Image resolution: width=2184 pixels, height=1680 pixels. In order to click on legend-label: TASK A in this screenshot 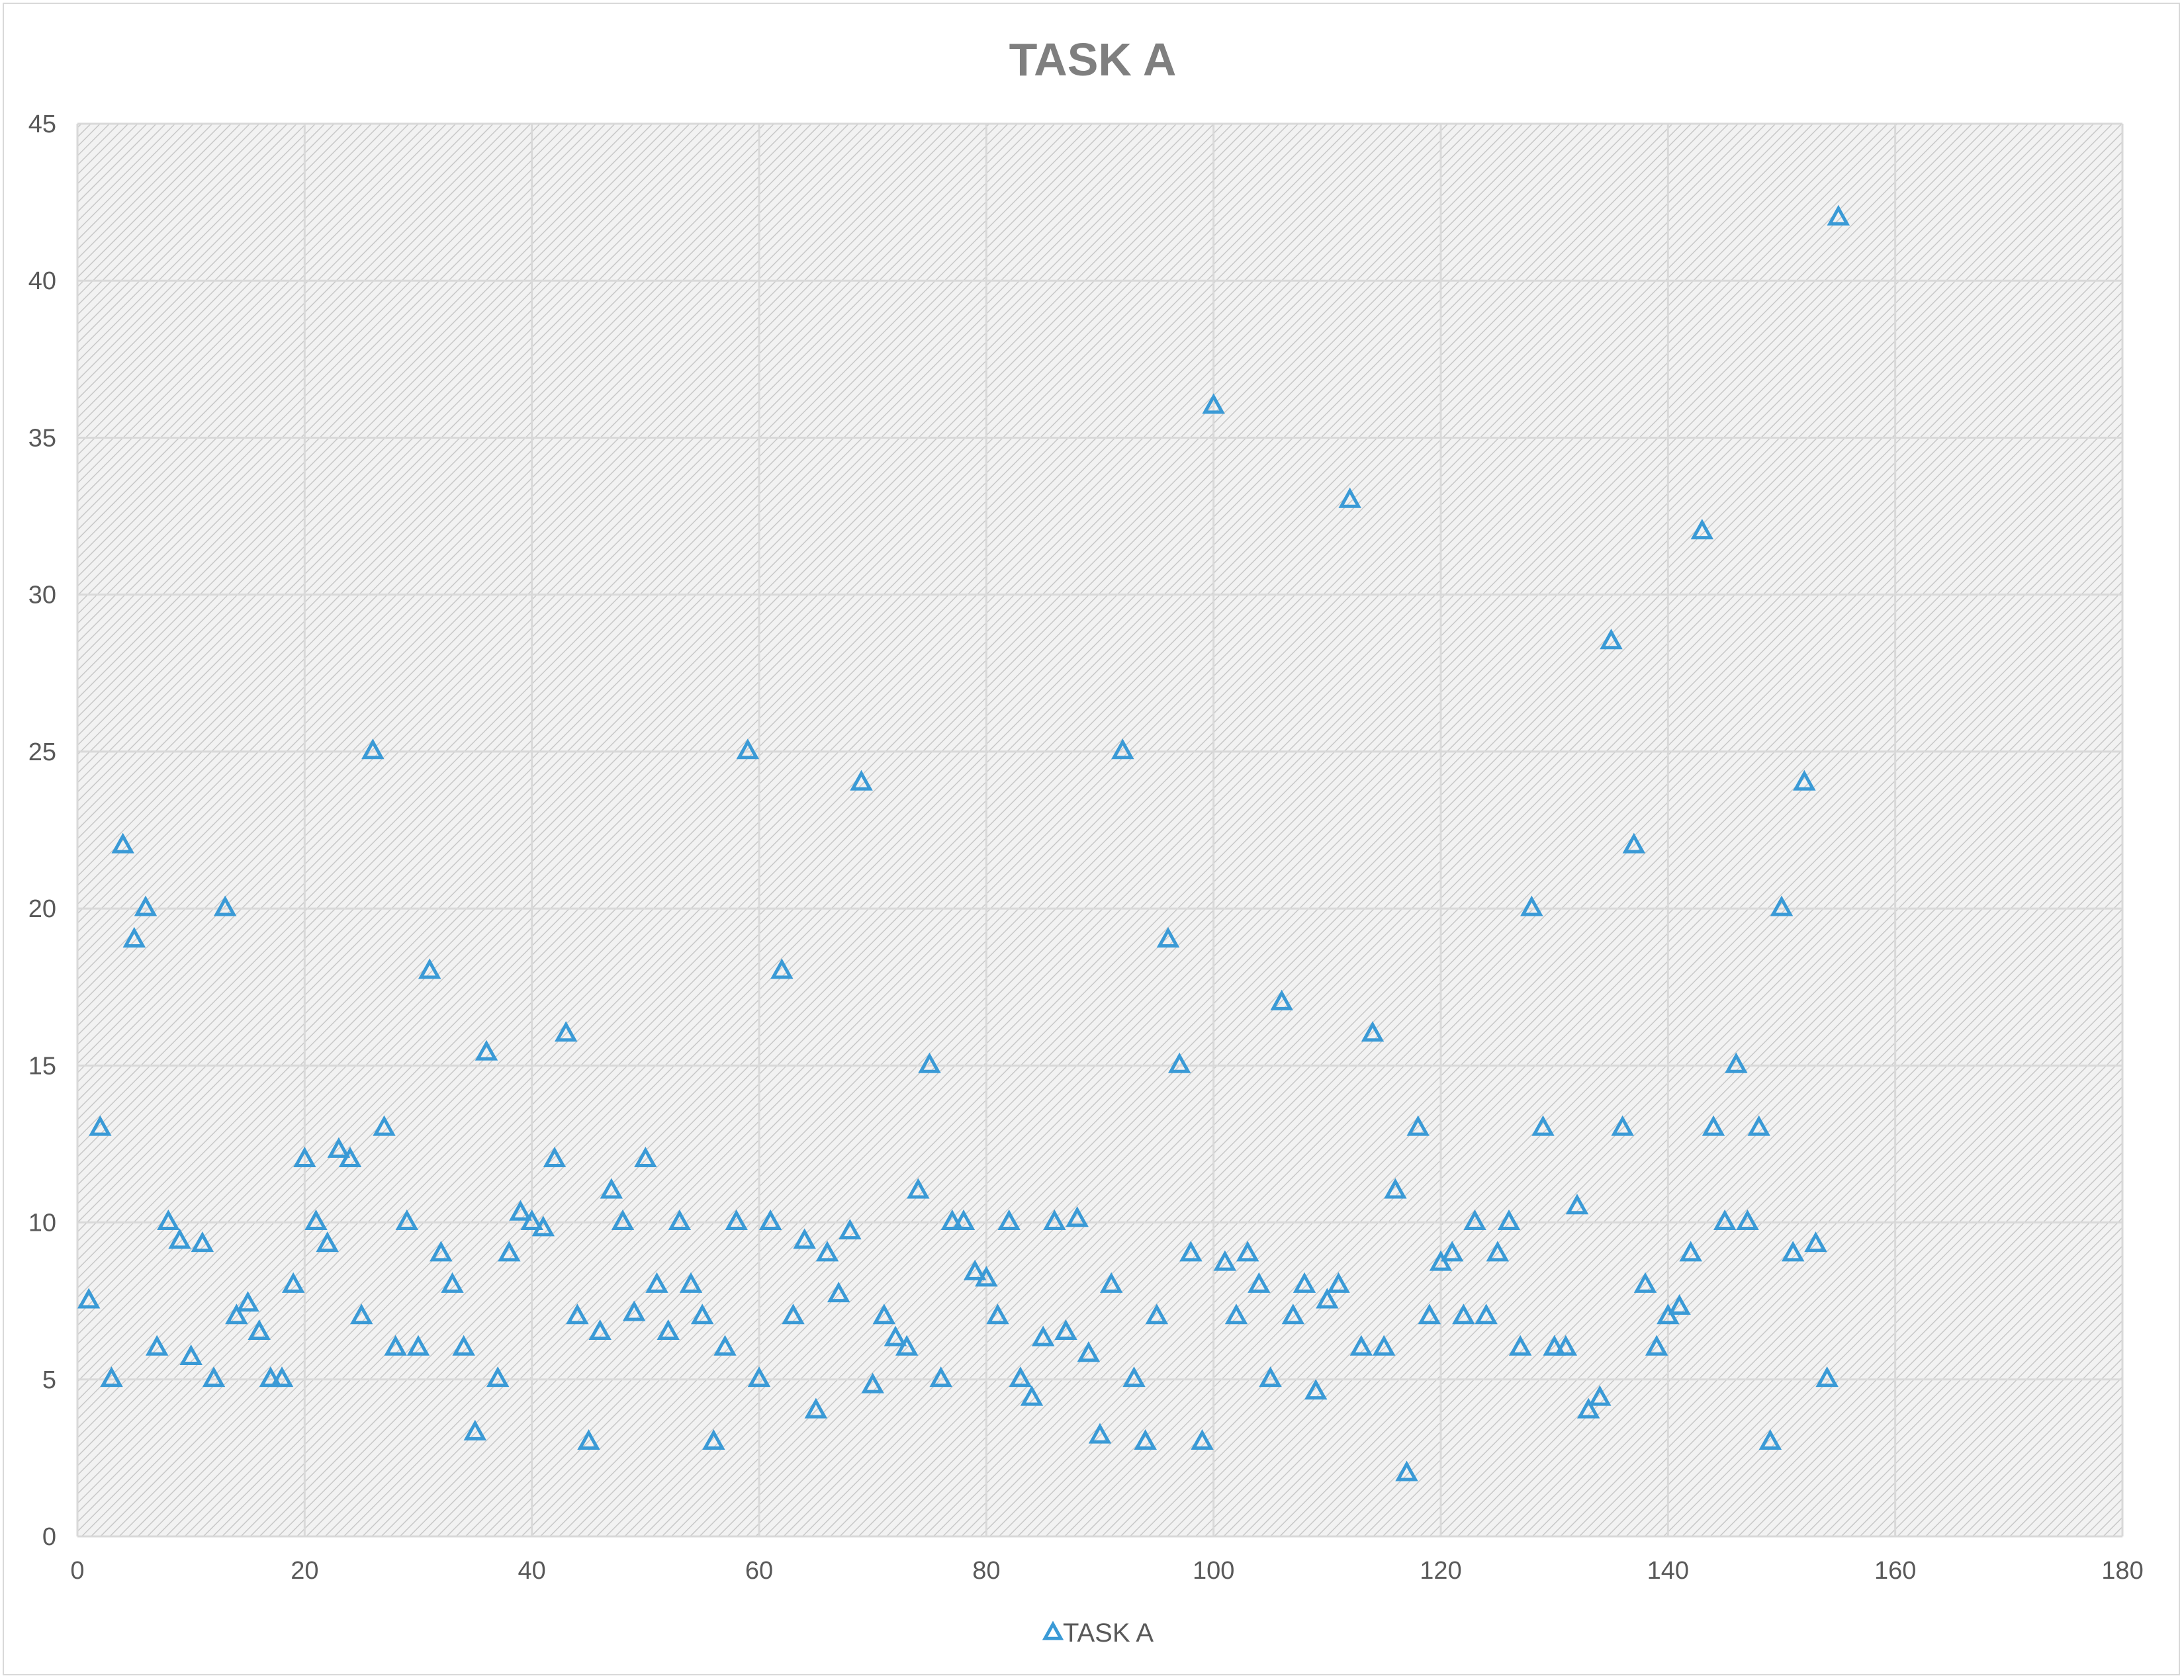, I will do `click(1108, 1633)`.